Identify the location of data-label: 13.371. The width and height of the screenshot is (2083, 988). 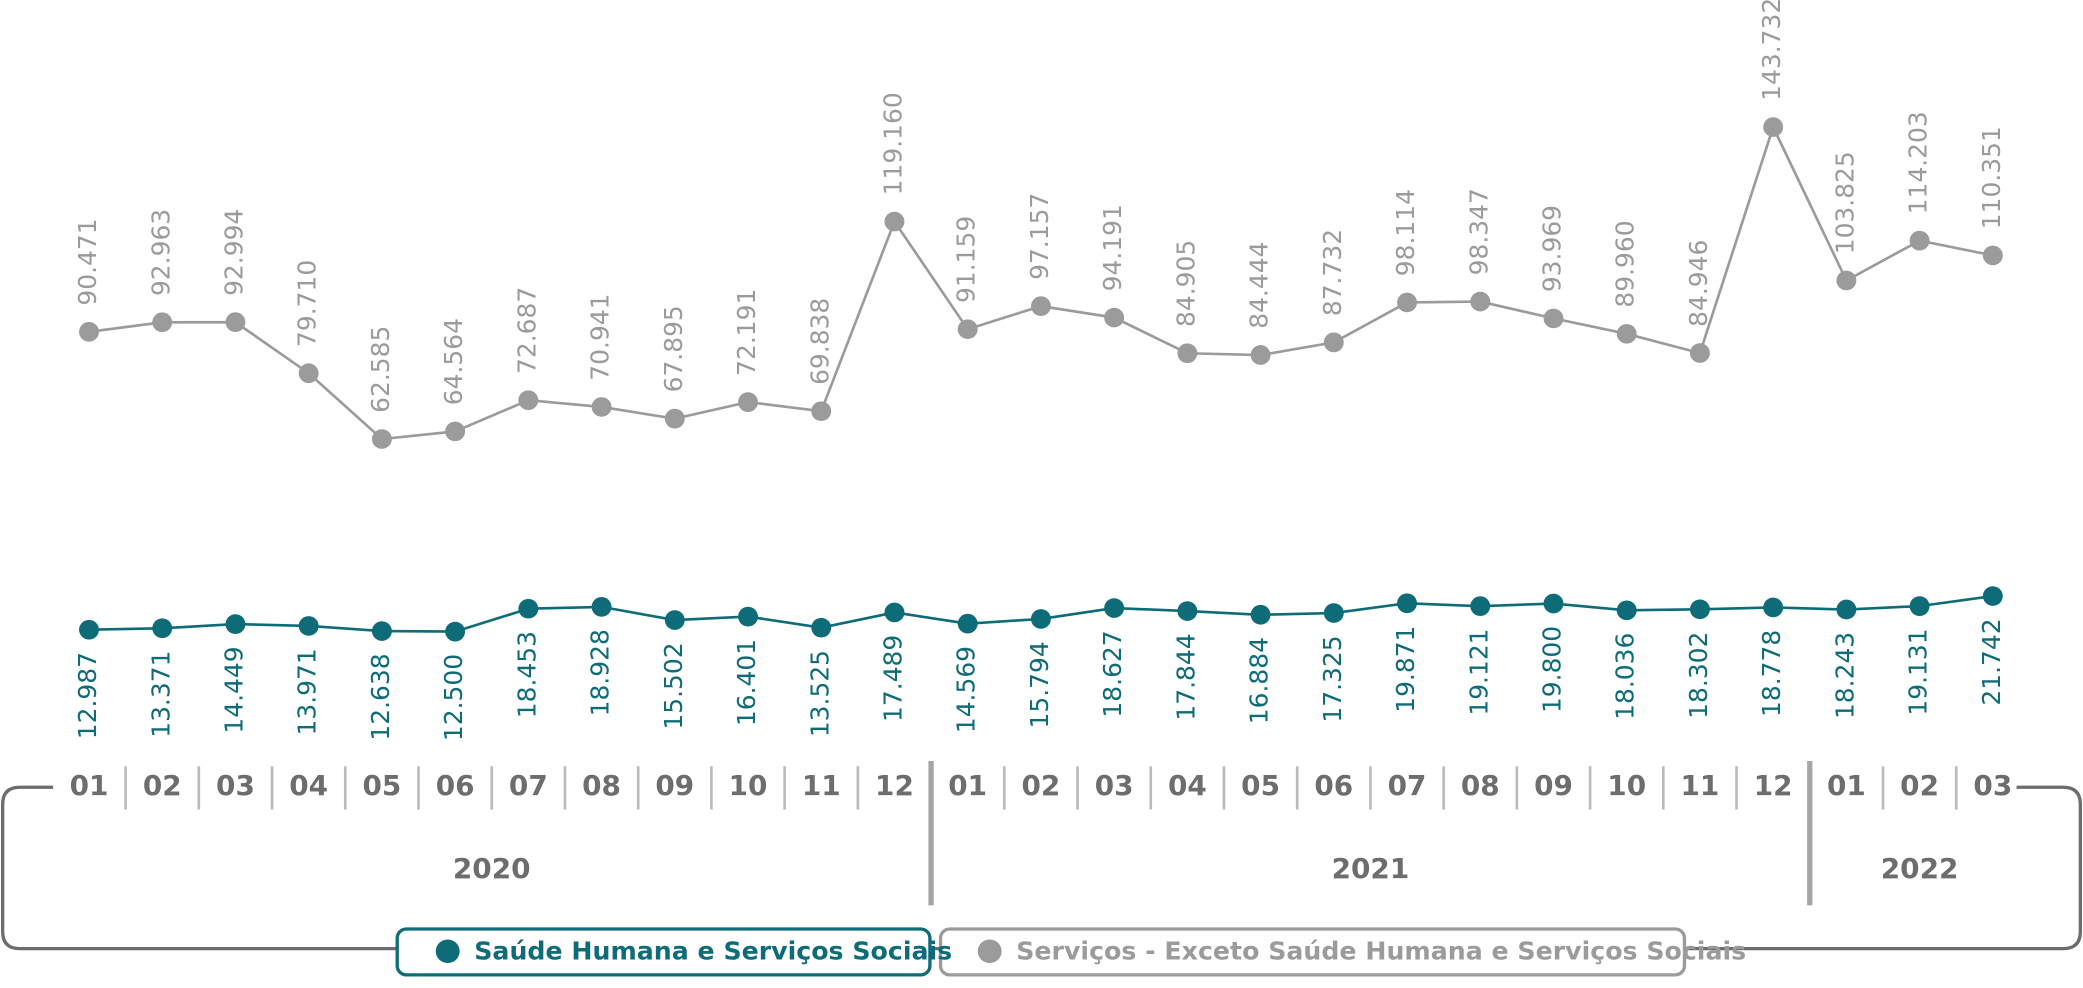
(160, 694).